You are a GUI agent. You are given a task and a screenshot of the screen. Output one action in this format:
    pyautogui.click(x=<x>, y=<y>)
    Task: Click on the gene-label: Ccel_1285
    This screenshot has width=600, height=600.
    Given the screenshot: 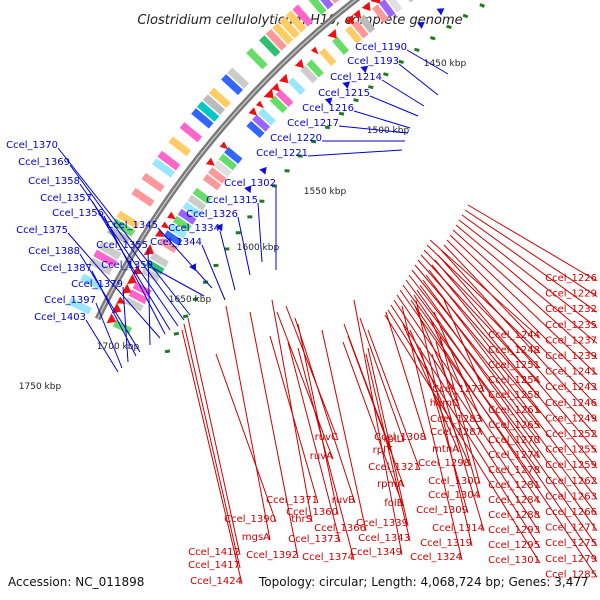 What is the action you would take?
    pyautogui.click(x=571, y=574)
    